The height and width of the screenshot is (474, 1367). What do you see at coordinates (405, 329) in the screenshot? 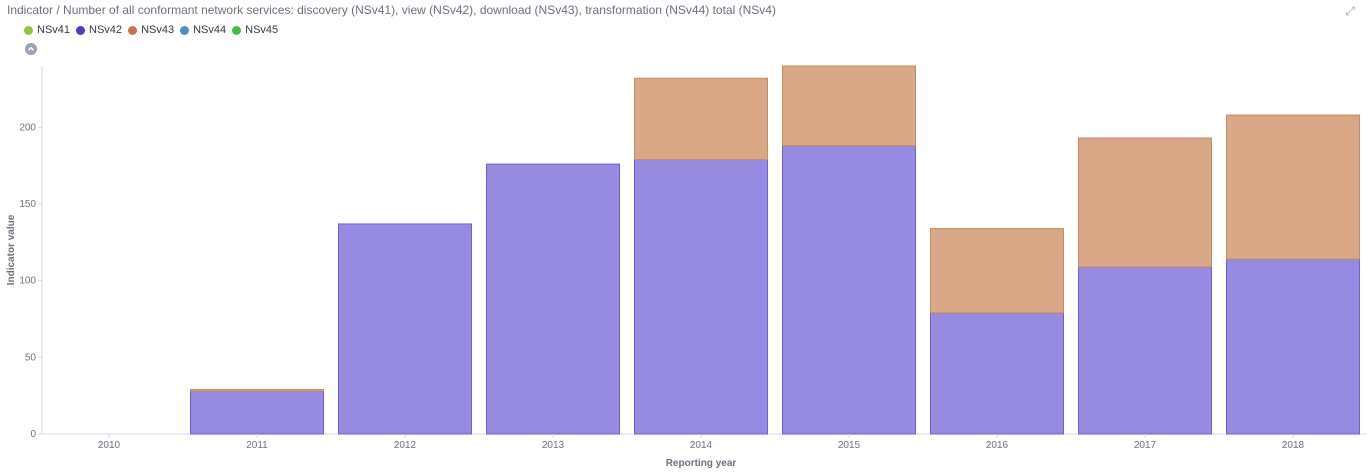
I see `bar-nsv42-2012` at bounding box center [405, 329].